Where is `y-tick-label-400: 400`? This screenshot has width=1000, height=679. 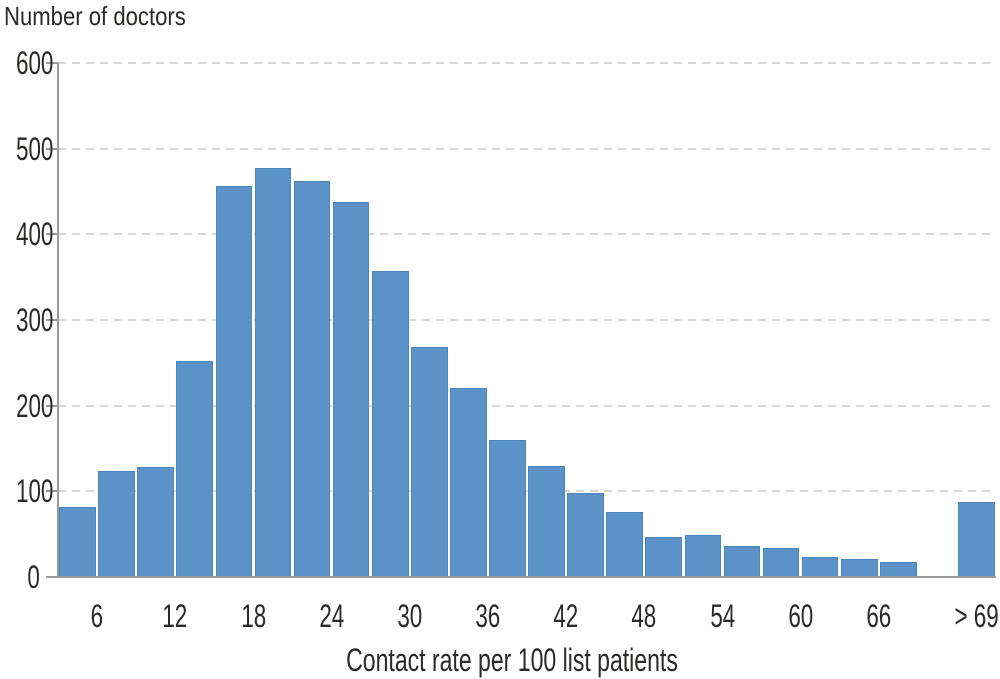 y-tick-label-400: 400 is located at coordinates (26, 234).